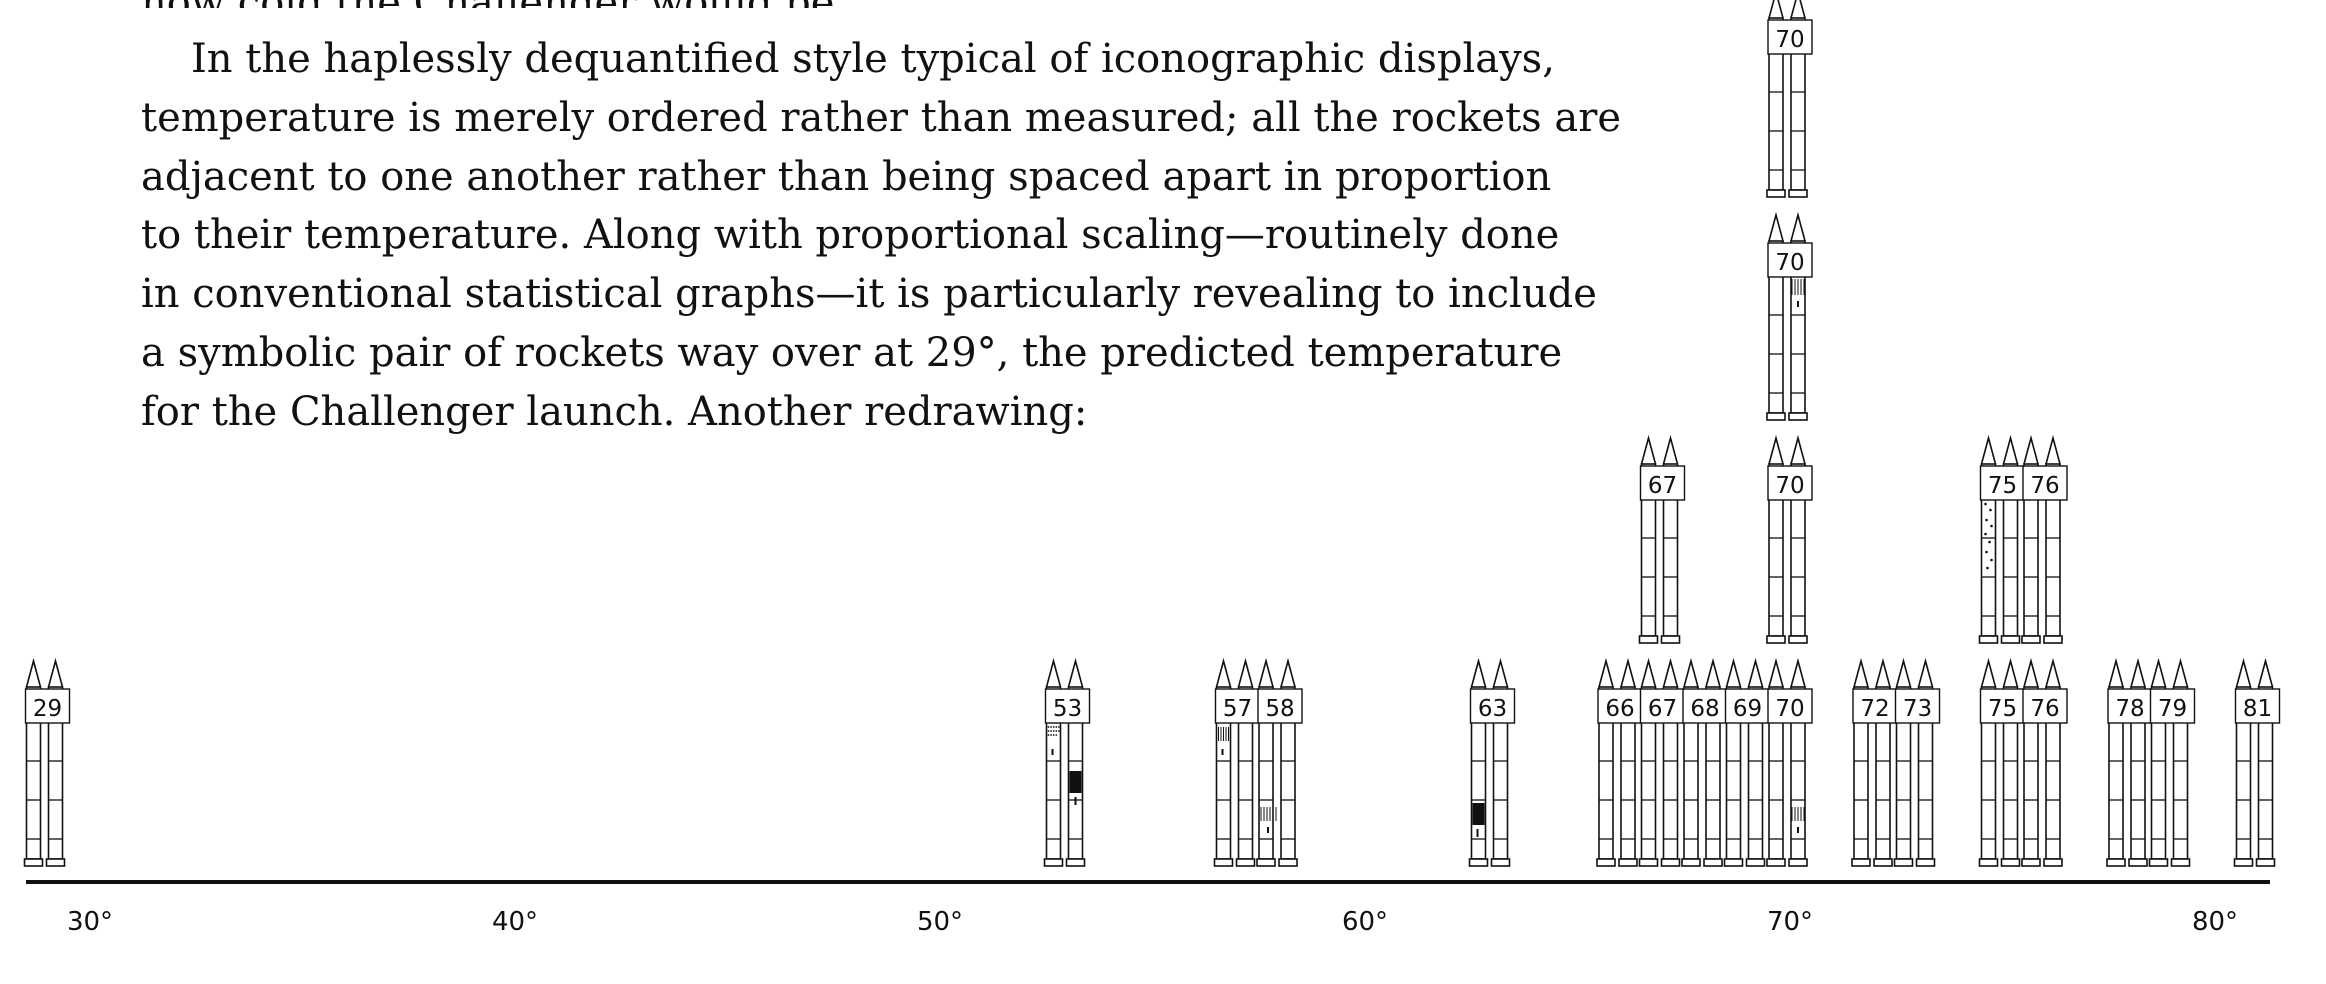  What do you see at coordinates (1874, 762) in the screenshot?
I see `rocket-pair: 72` at bounding box center [1874, 762].